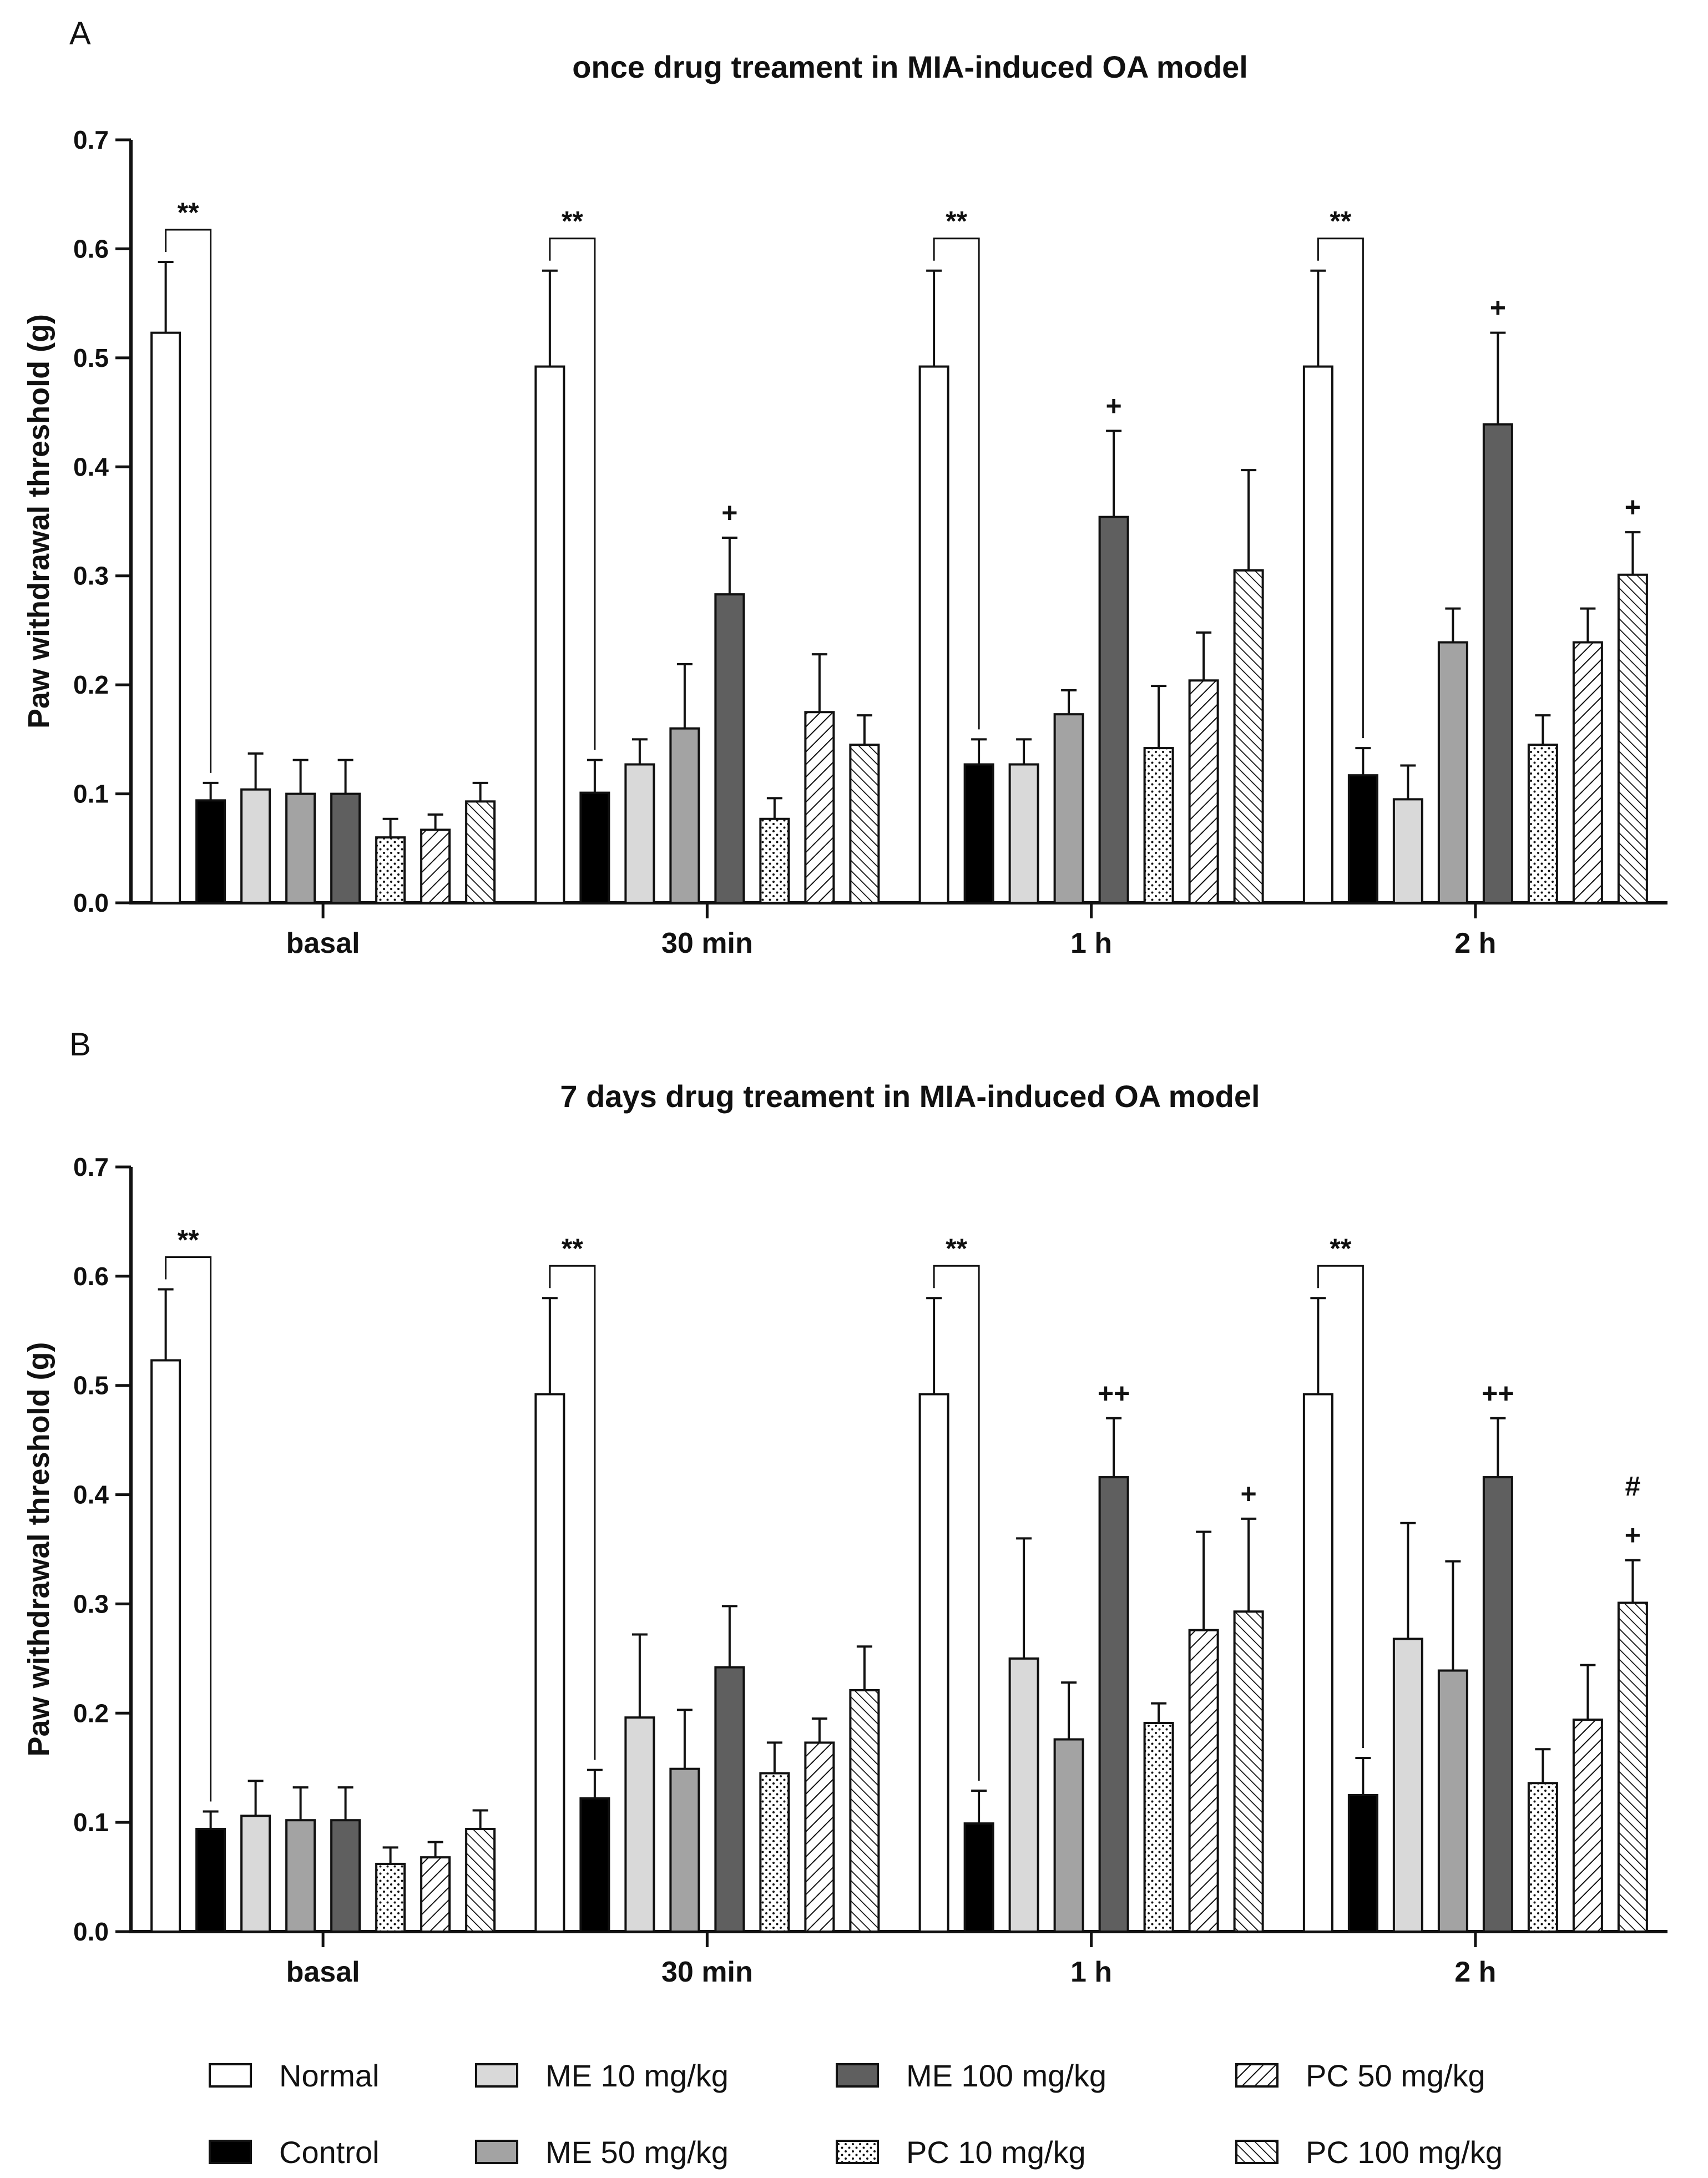 The image size is (1708, 2178). What do you see at coordinates (1404, 2152) in the screenshot?
I see `legend-label: PC 100 mg/kg` at bounding box center [1404, 2152].